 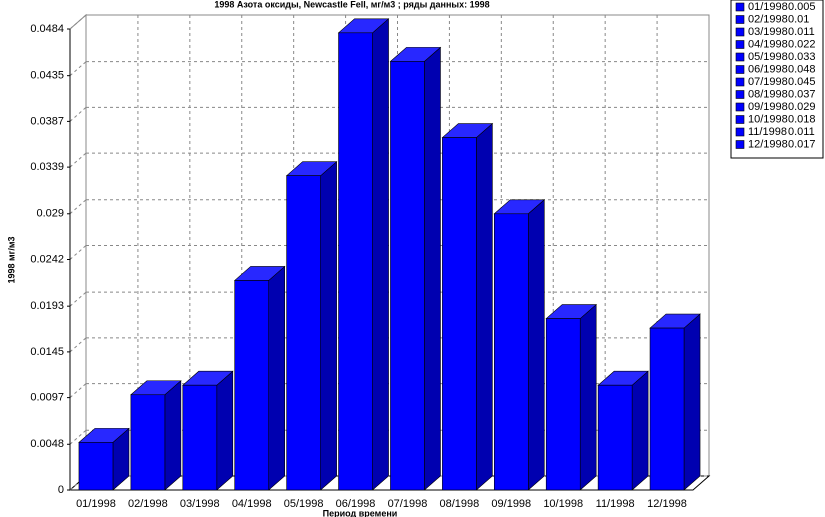 What do you see at coordinates (408, 504) in the screenshot?
I see `x-tick-label: 07/1998` at bounding box center [408, 504].